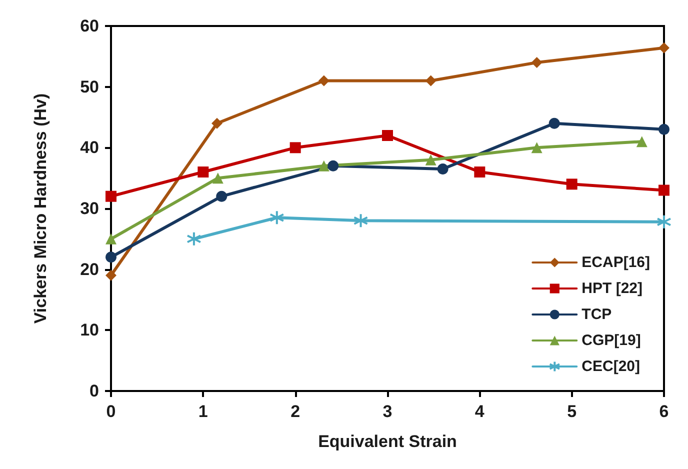  Describe the element at coordinates (611, 366) in the screenshot. I see `legend-label: CEC[20]` at that location.